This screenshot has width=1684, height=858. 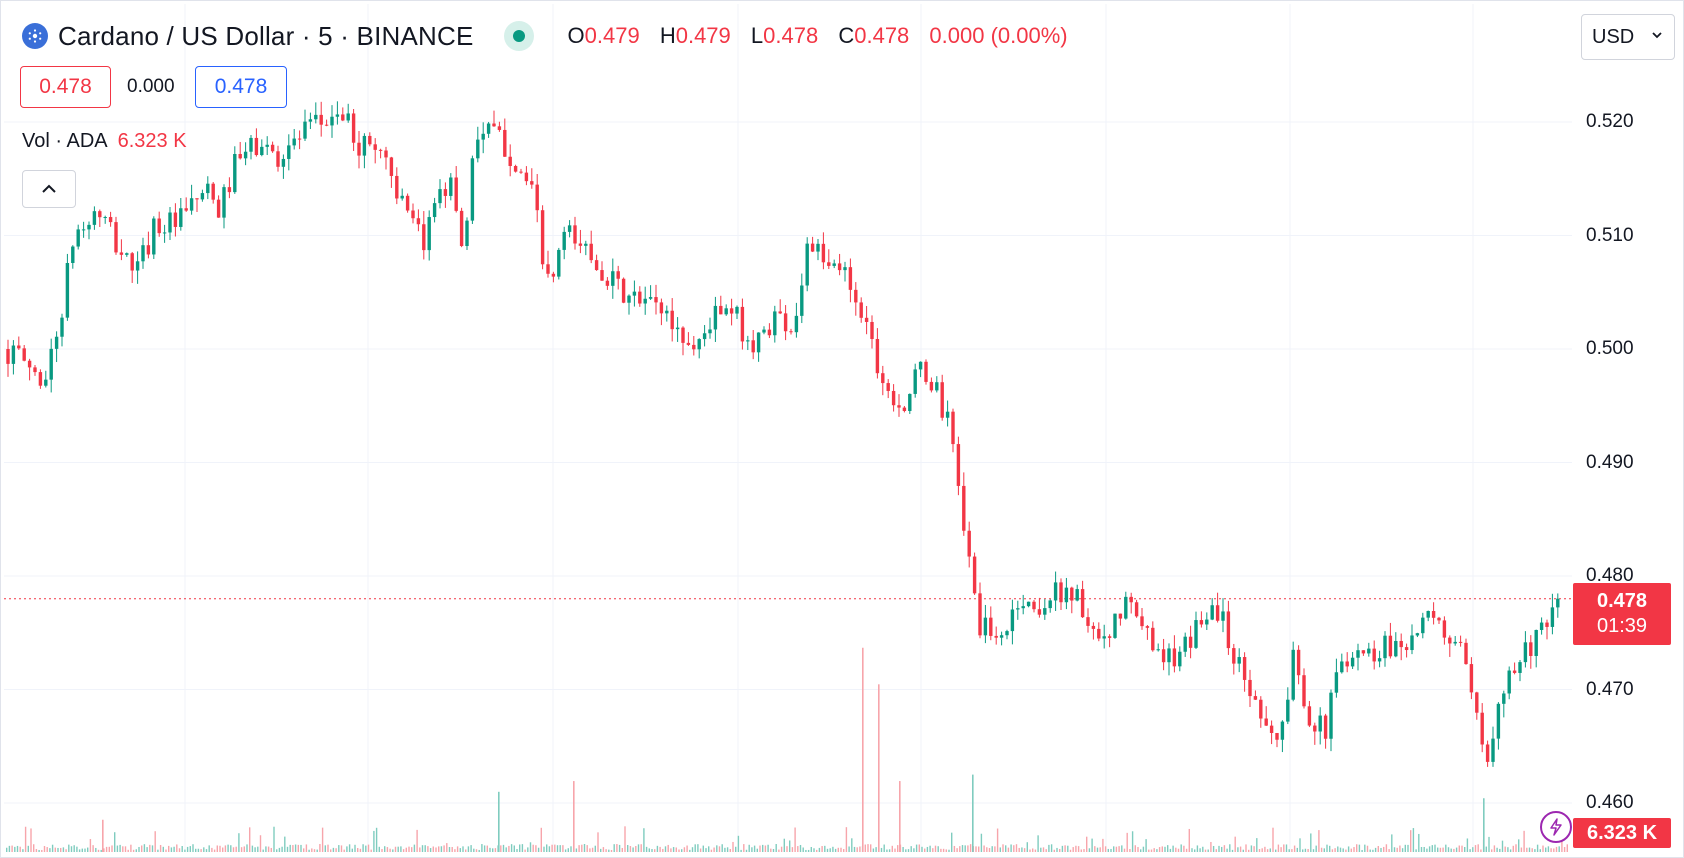 What do you see at coordinates (65, 87) in the screenshot?
I see `sell-price-button: 0.478` at bounding box center [65, 87].